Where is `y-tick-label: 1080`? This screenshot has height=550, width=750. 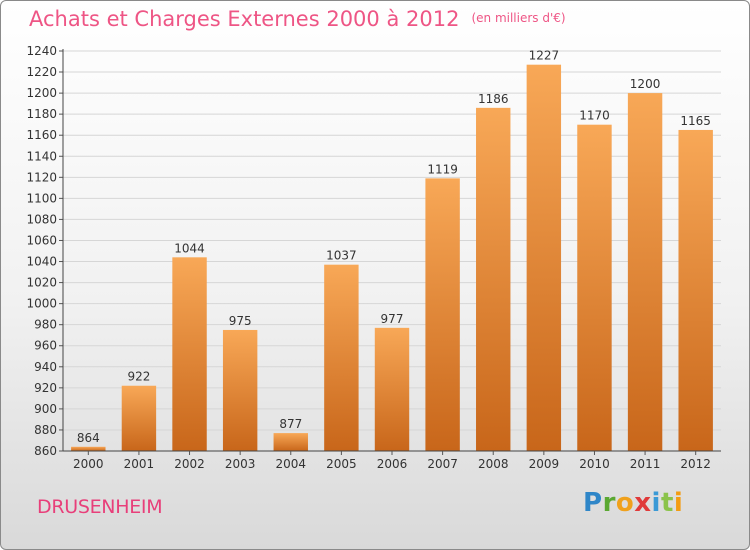 y-tick-label: 1080 is located at coordinates (41, 219).